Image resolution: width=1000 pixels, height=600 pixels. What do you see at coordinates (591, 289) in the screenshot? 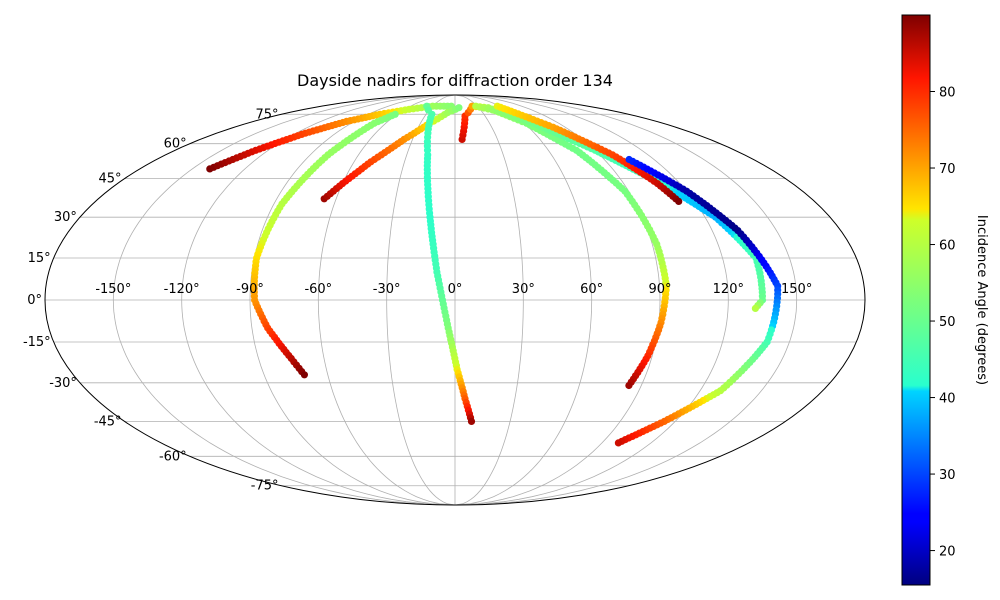
I see `x-tick-label: 60°` at bounding box center [591, 289].